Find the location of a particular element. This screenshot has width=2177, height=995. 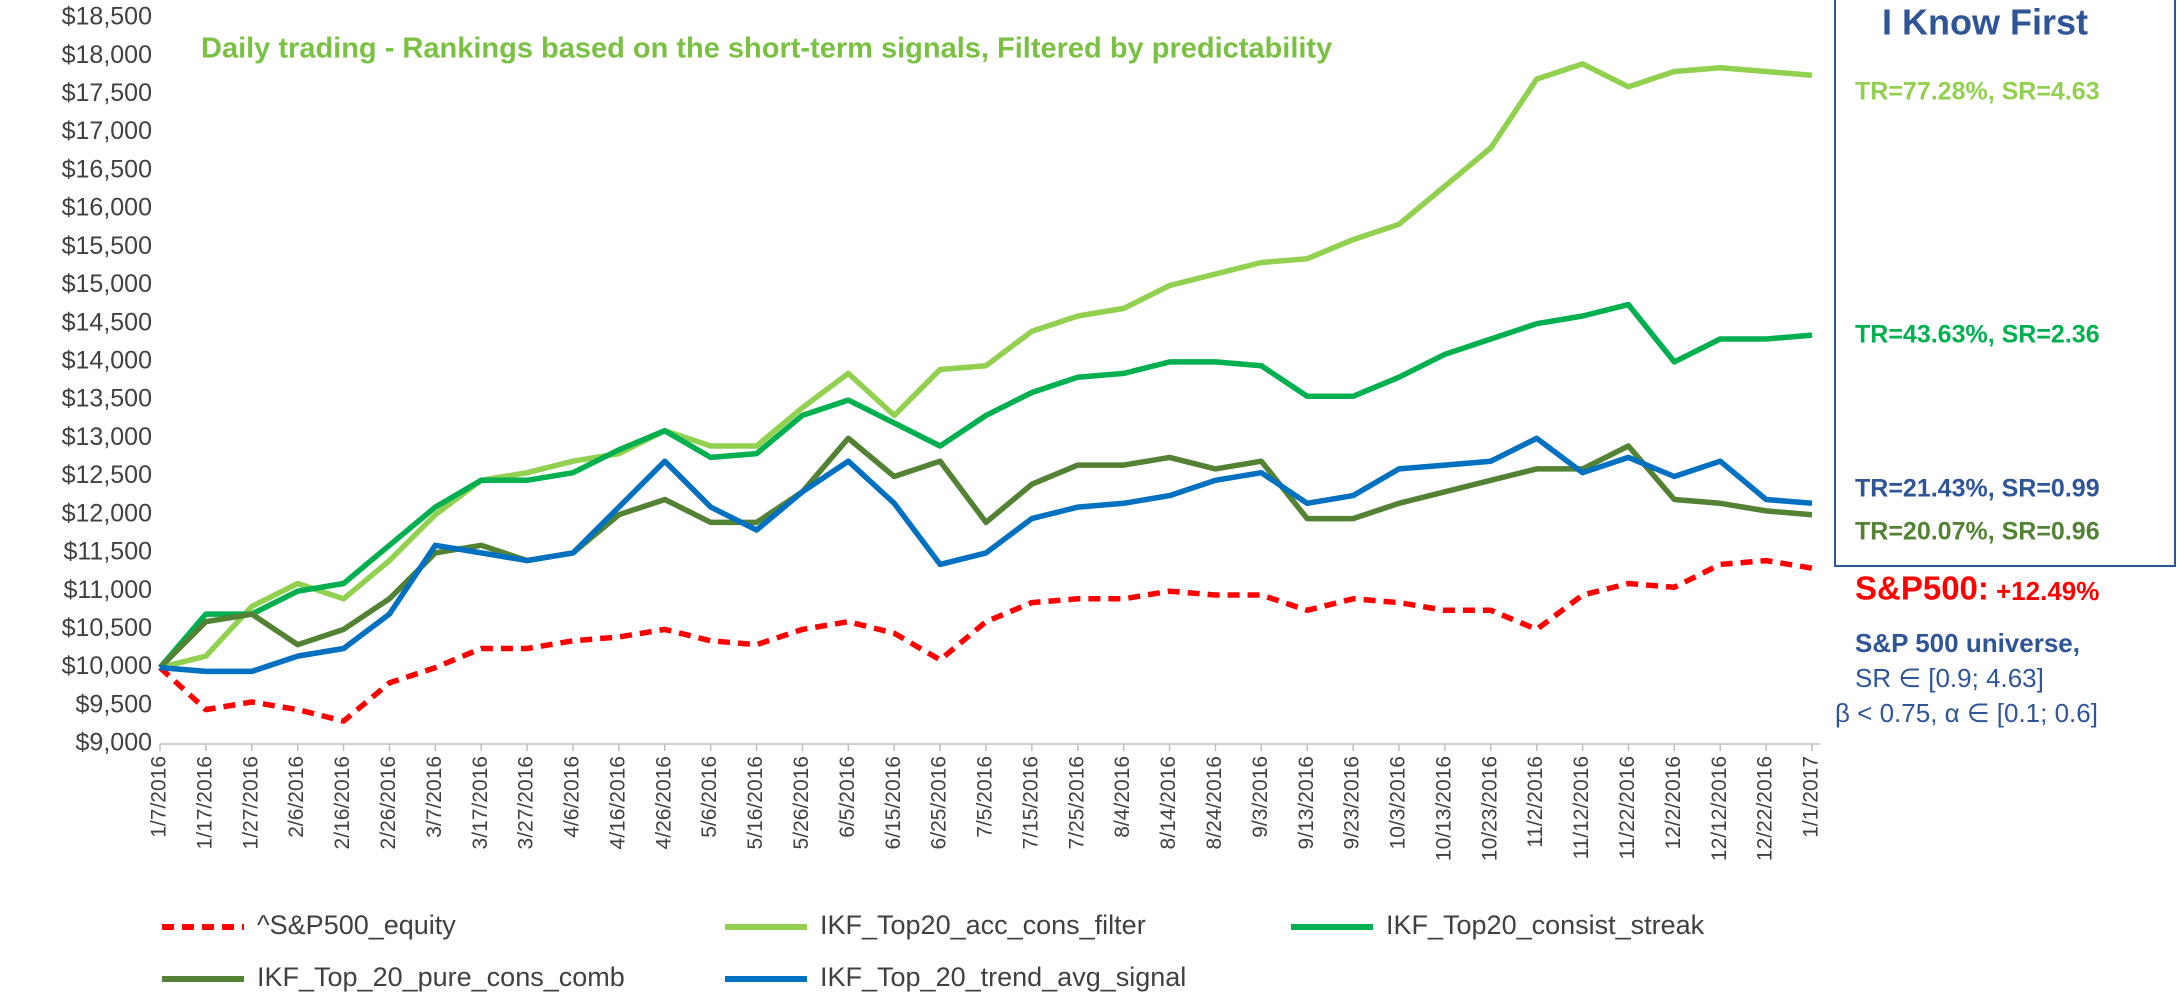

x-tick-label: 6/5/2016 is located at coordinates (847, 797).